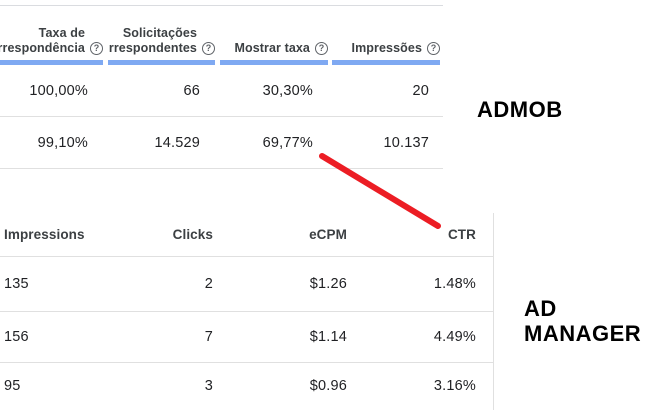  What do you see at coordinates (583, 321) in the screenshot?
I see `ad-manager-annotation-label: AD MANAGER` at bounding box center [583, 321].